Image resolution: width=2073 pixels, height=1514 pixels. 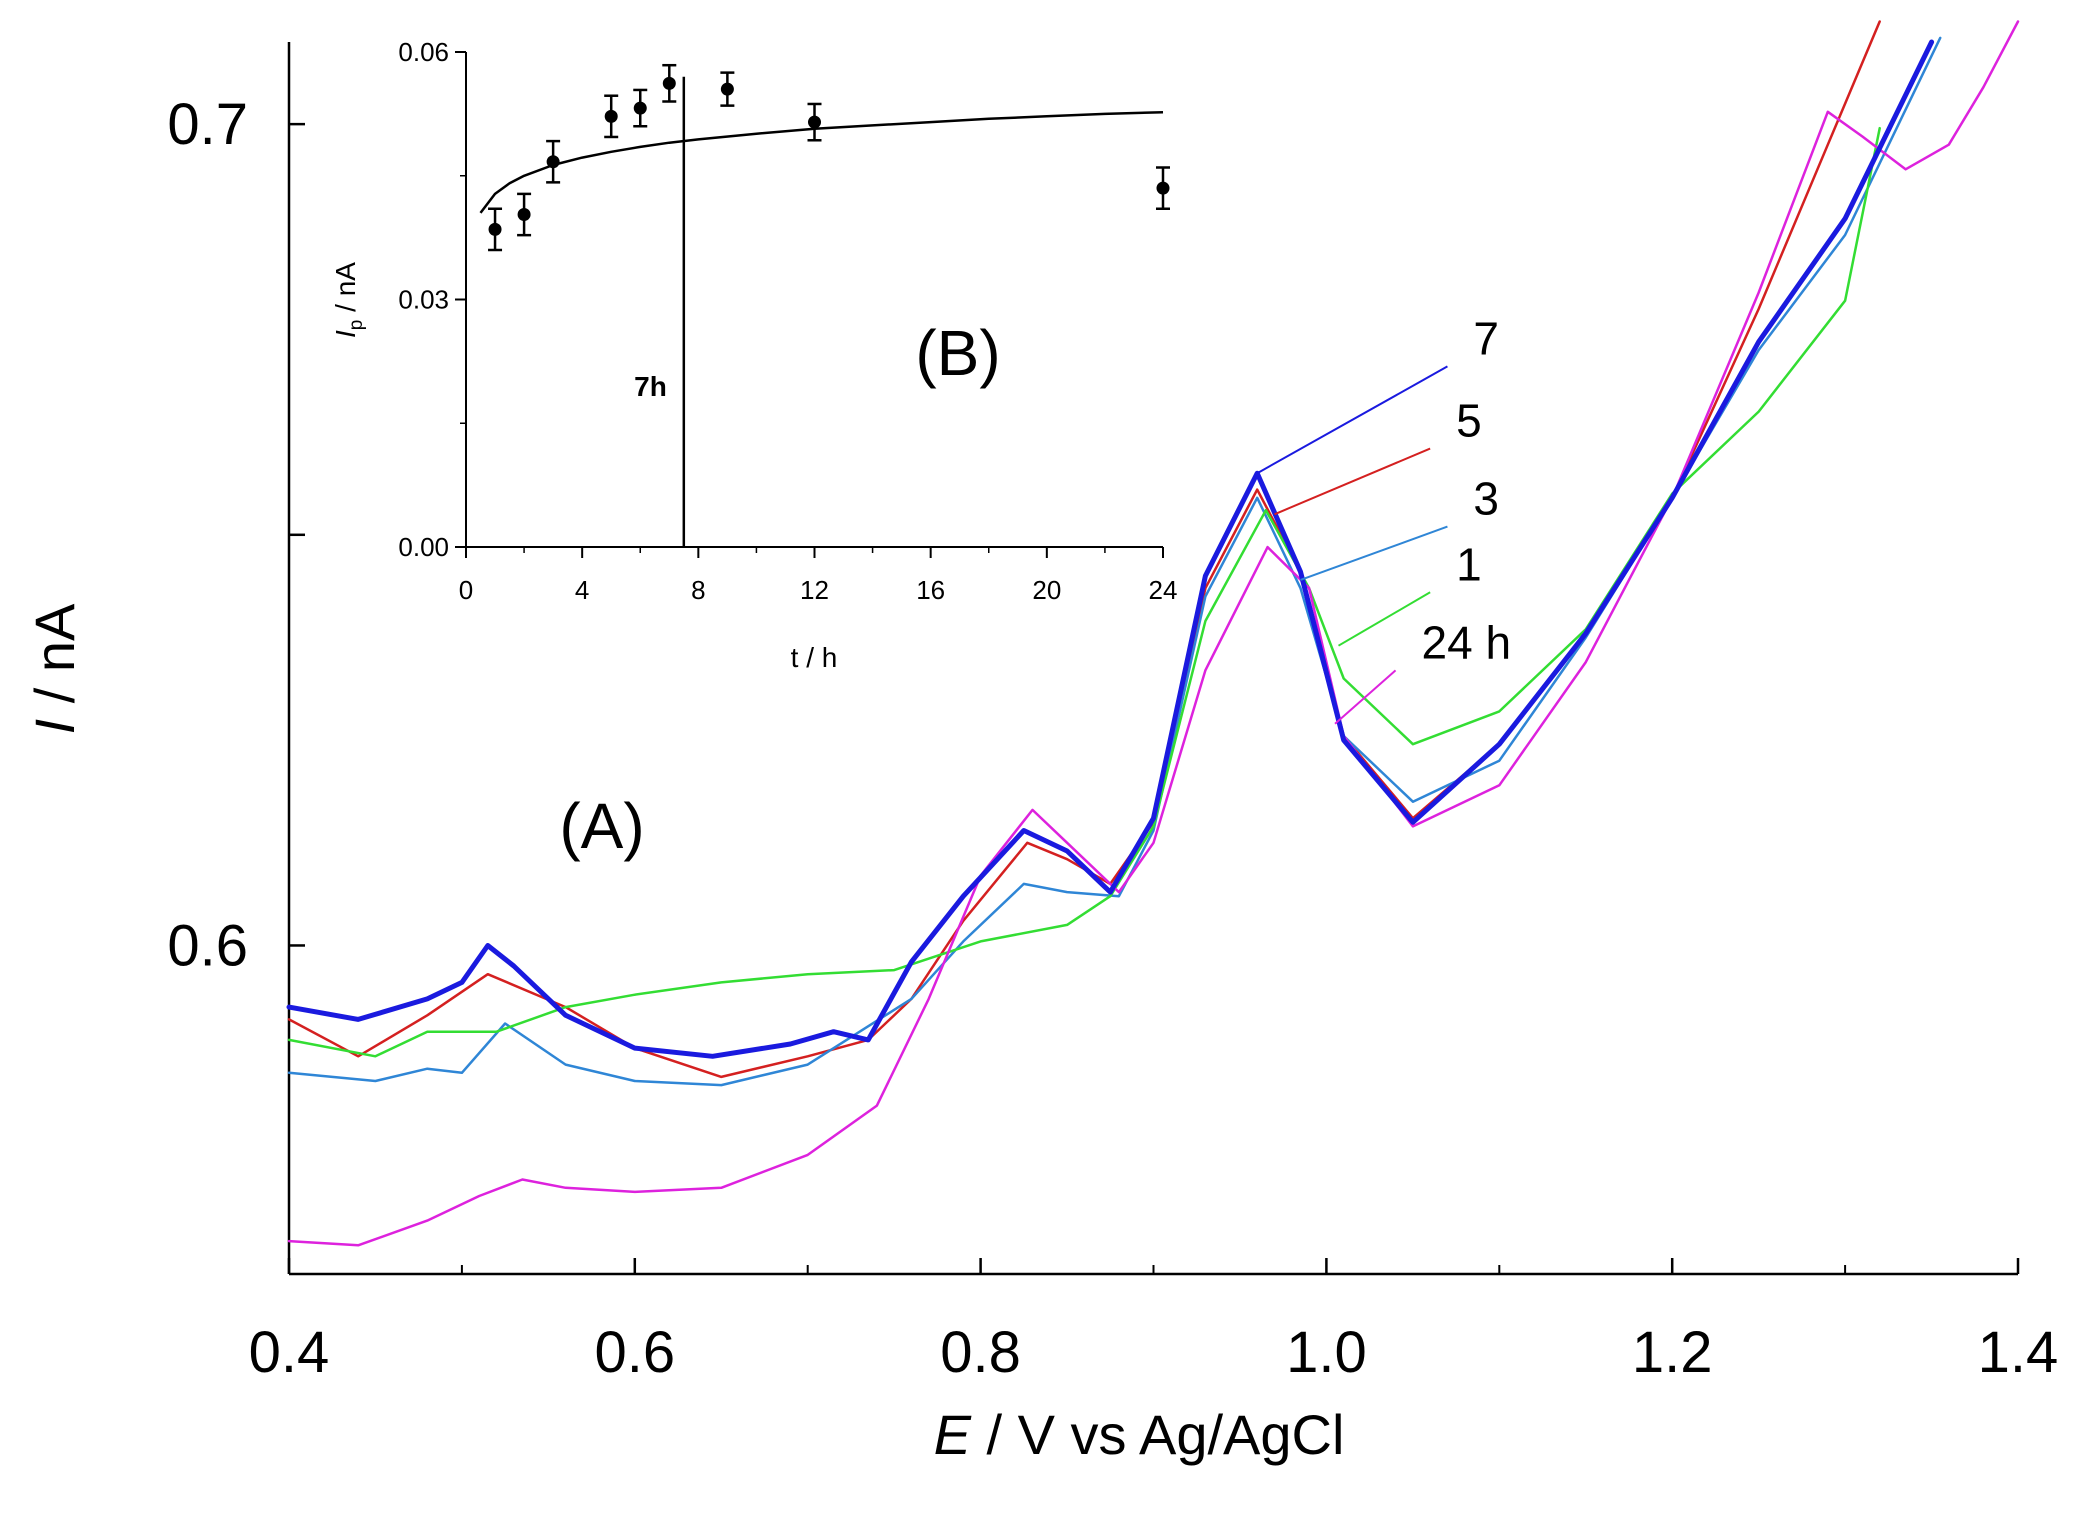 I want to click on inset-y-tick-label: 0.06, so click(x=423, y=52).